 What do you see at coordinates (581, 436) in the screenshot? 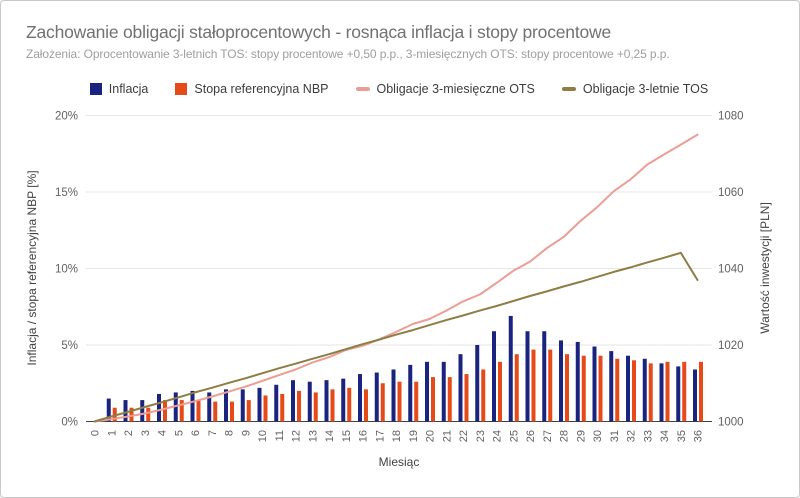
I see `x-tick-label: 29` at bounding box center [581, 436].